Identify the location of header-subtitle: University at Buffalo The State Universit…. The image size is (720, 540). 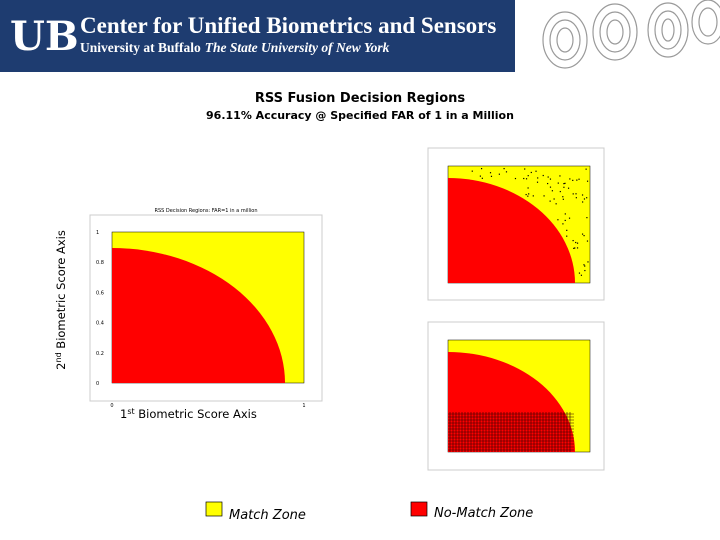
(235, 47).